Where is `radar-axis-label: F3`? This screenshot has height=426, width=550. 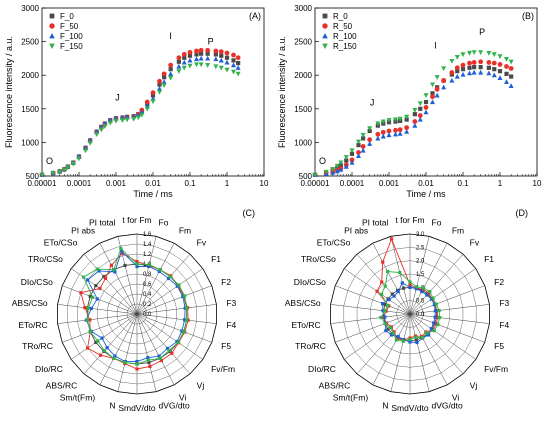 radar-axis-label: F3 is located at coordinates (231, 303).